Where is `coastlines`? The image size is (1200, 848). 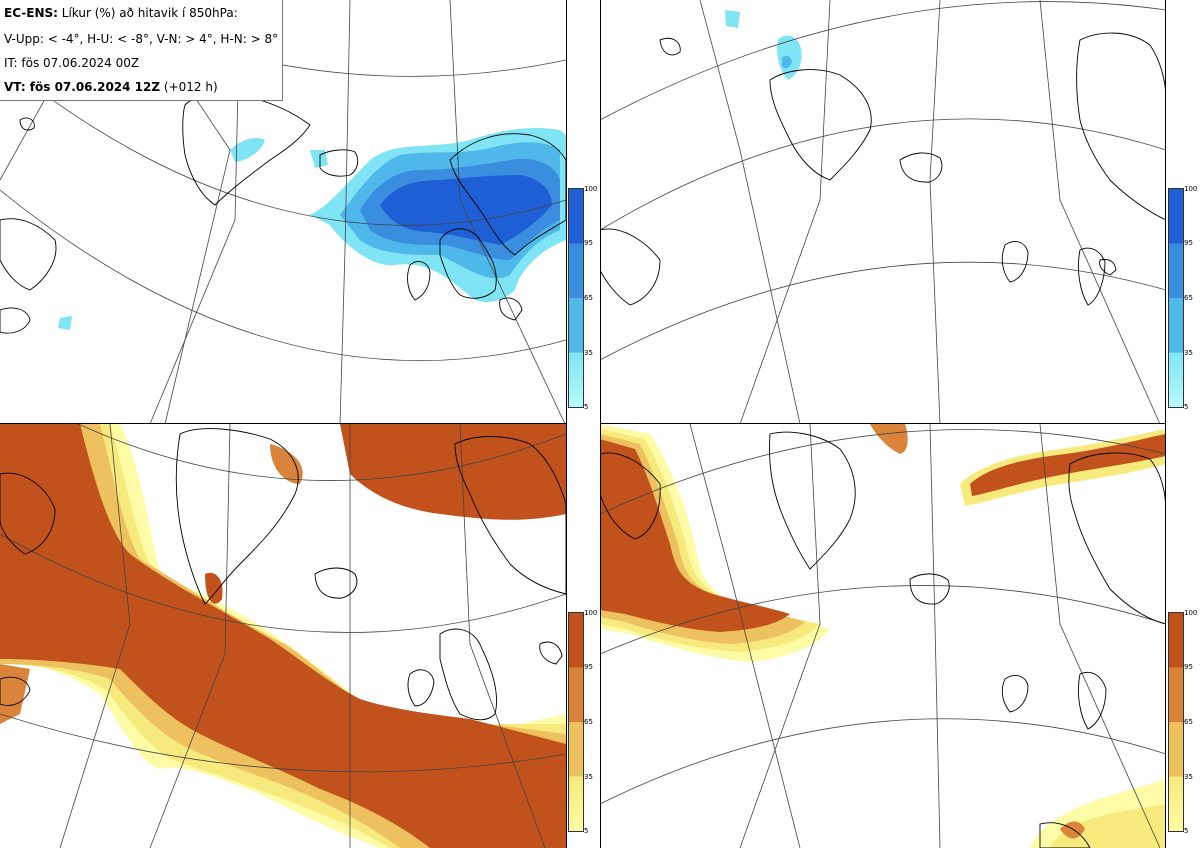 coastlines is located at coordinates (283, 213).